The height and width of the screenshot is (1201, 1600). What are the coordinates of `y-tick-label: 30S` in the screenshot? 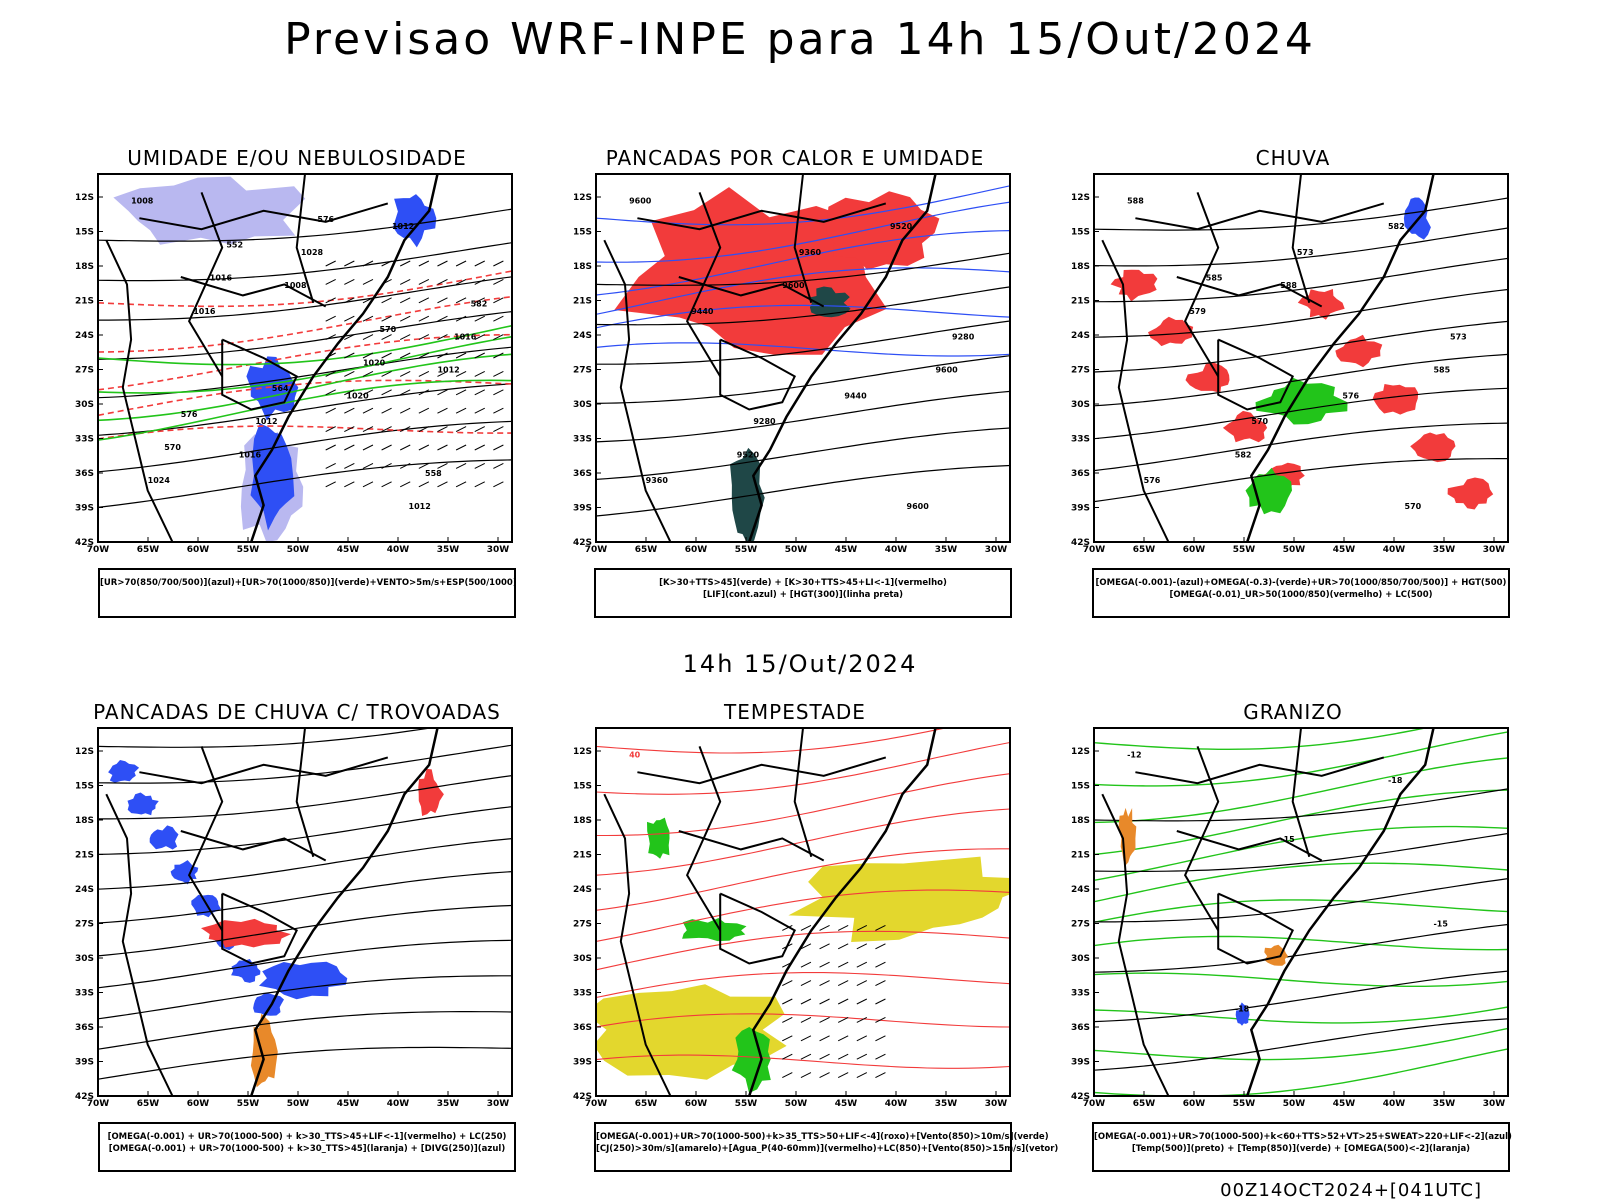 It's located at (1080, 959).